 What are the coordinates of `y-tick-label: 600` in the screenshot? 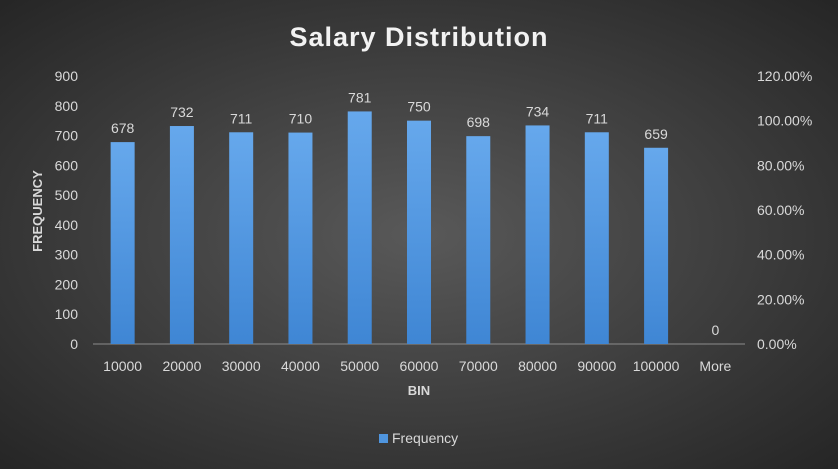 It's located at (67, 165).